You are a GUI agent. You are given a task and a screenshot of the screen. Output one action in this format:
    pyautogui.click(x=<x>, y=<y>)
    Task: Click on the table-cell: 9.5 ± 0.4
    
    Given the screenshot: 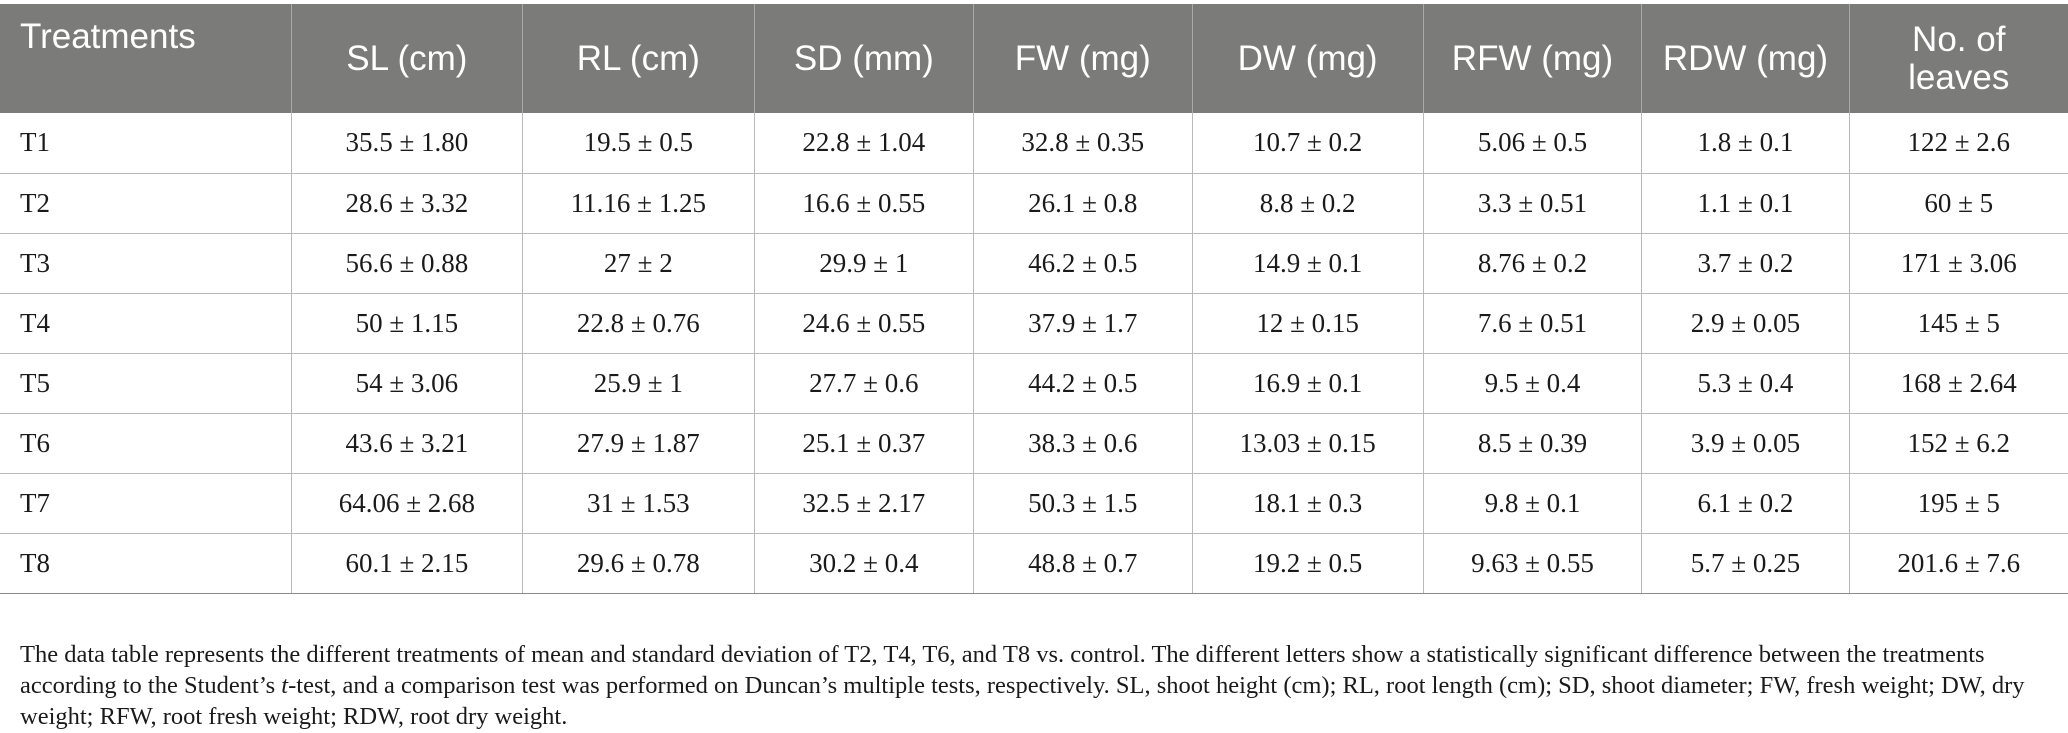 What is the action you would take?
    pyautogui.click(x=1533, y=383)
    